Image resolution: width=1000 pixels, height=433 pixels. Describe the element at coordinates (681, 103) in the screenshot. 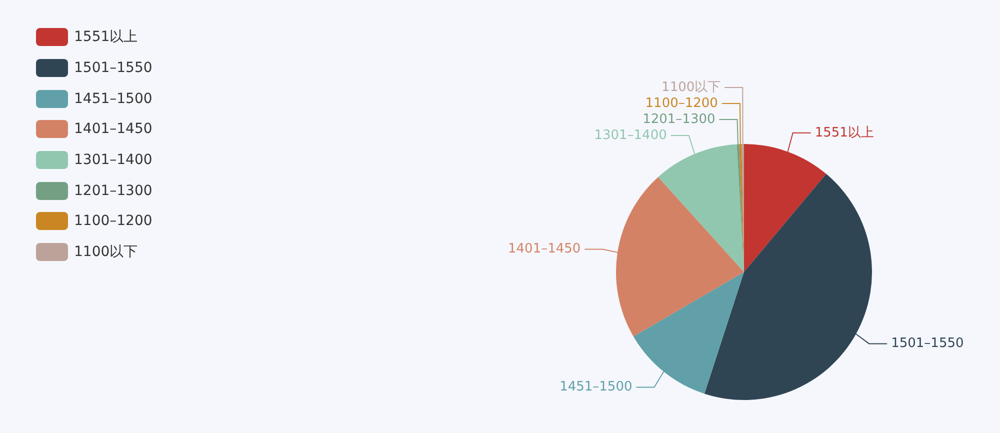

I see `slice-label: 1100–1200` at that location.